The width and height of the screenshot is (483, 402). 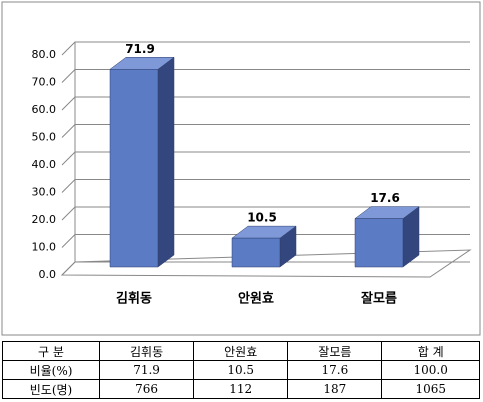 What do you see at coordinates (385, 198) in the screenshot?
I see `data-label: 17.6` at bounding box center [385, 198].